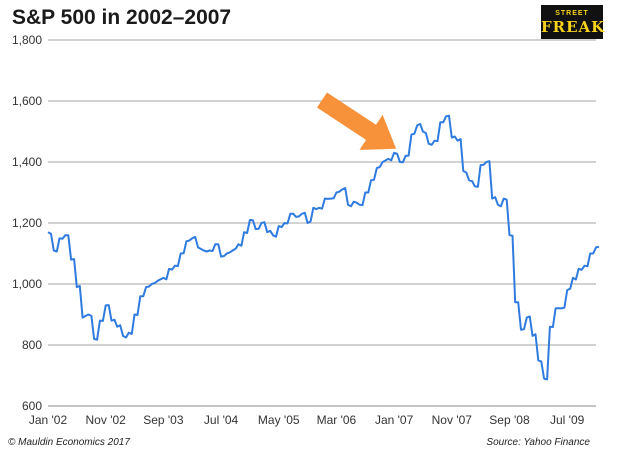  What do you see at coordinates (572, 13) in the screenshot?
I see `logo-line1: STREET` at bounding box center [572, 13].